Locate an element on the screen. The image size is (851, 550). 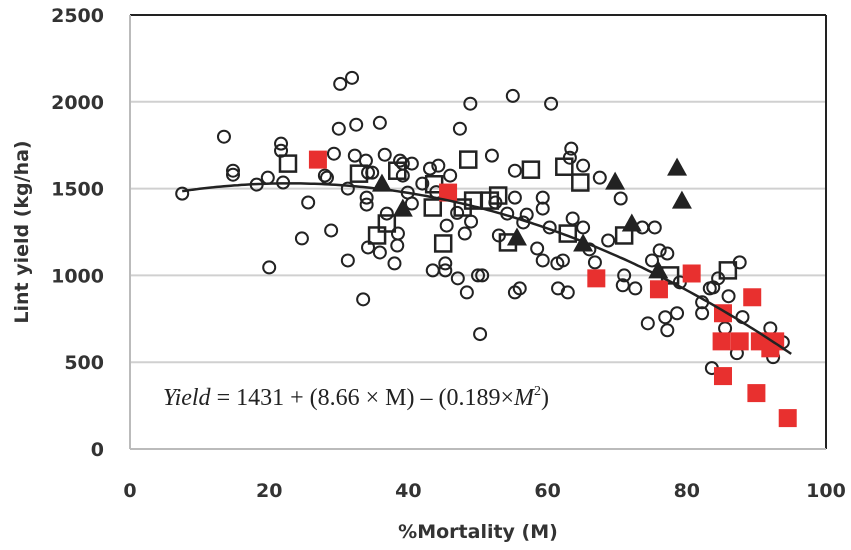
y-tick-label: 1000 is located at coordinates (77, 276).